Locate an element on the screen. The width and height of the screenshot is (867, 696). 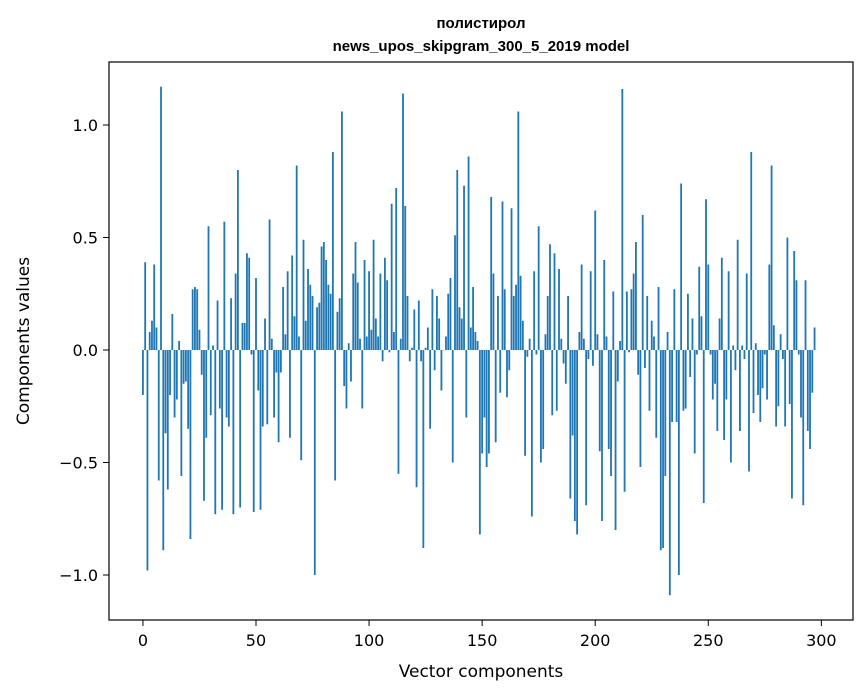
x-tick-label-150: 150 is located at coordinates (482, 640).